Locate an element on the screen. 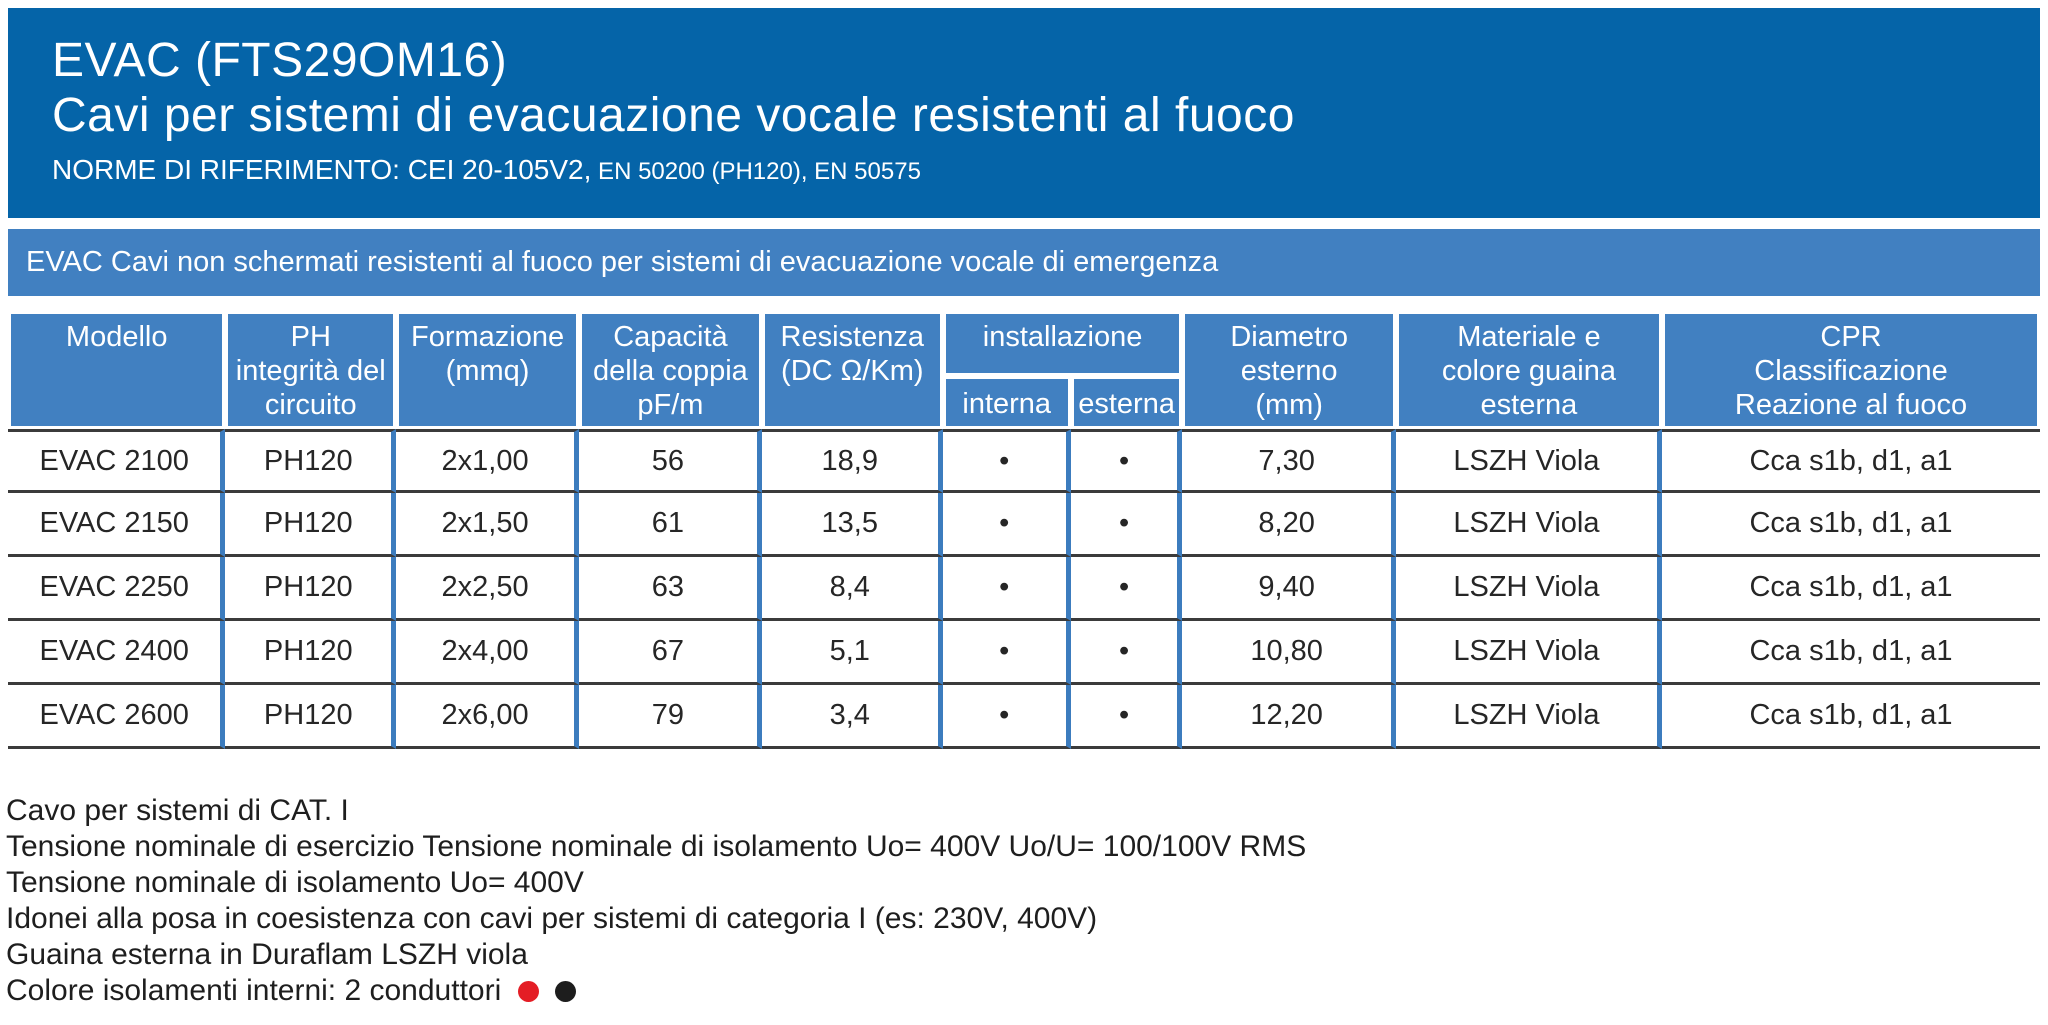 The height and width of the screenshot is (1025, 2048). cell-formazione: 2x2,50 is located at coordinates (487, 589).